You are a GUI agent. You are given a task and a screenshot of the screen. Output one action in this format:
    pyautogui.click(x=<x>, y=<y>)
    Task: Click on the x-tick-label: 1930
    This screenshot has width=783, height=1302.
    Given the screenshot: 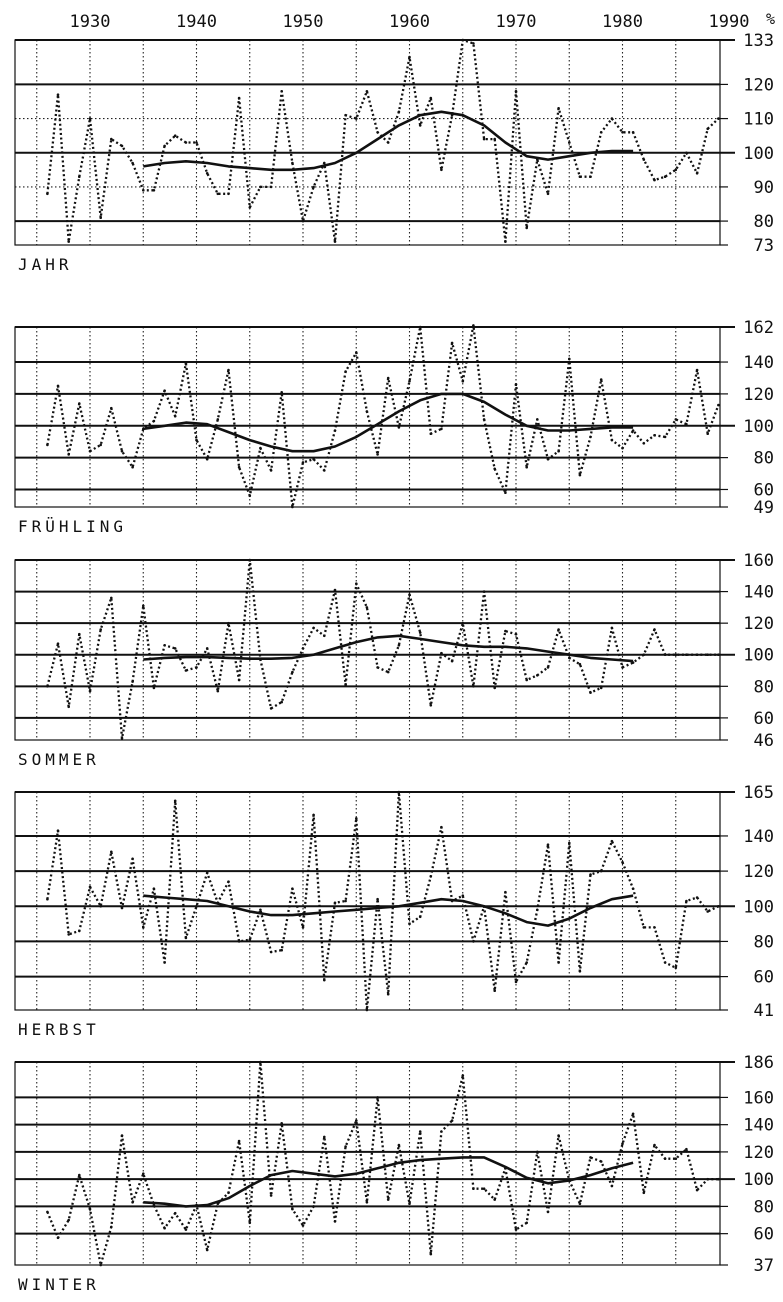 What is the action you would take?
    pyautogui.click(x=90, y=22)
    